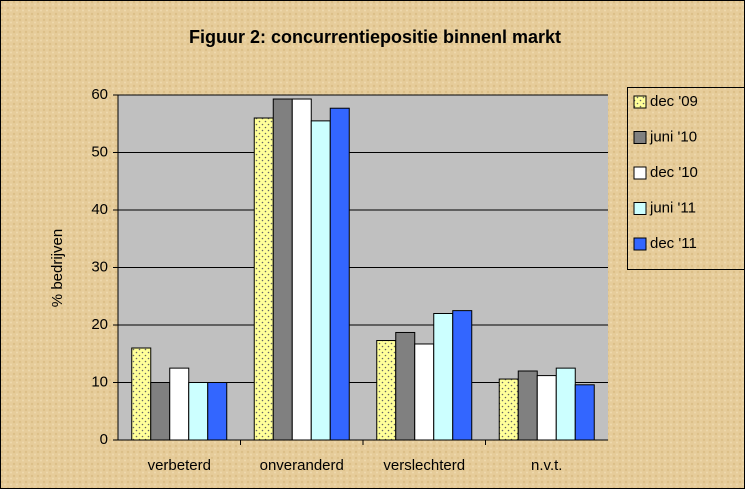 The image size is (745, 494). I want to click on y-axis-label: % bedrijven, so click(57, 268).